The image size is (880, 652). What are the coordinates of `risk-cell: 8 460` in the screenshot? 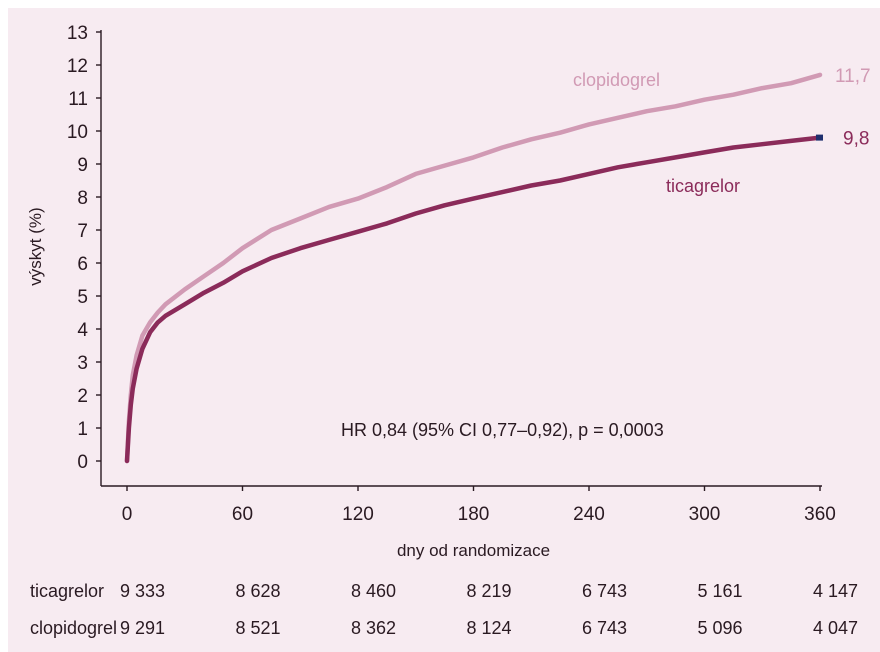 It's located at (373, 591).